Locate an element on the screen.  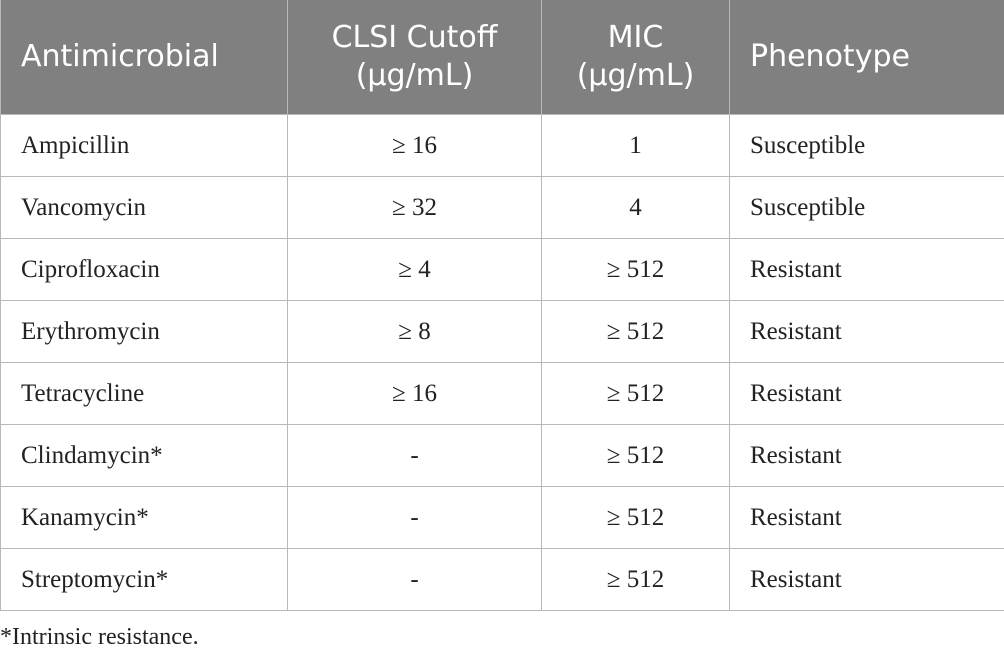
table-row: Kanamycin* - ≥ 512 Resistant is located at coordinates (502, 517).